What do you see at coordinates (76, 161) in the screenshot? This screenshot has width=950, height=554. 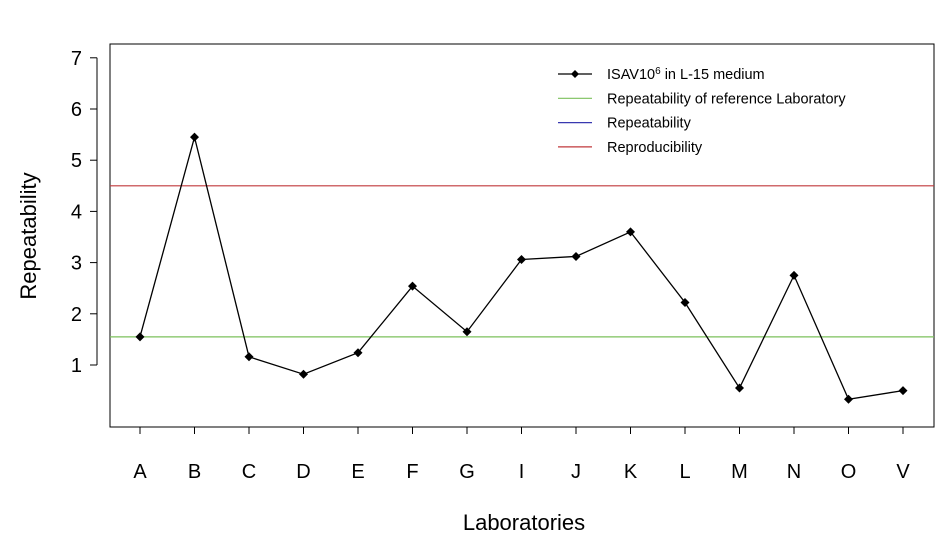 I see `y-tick-label: 5` at bounding box center [76, 161].